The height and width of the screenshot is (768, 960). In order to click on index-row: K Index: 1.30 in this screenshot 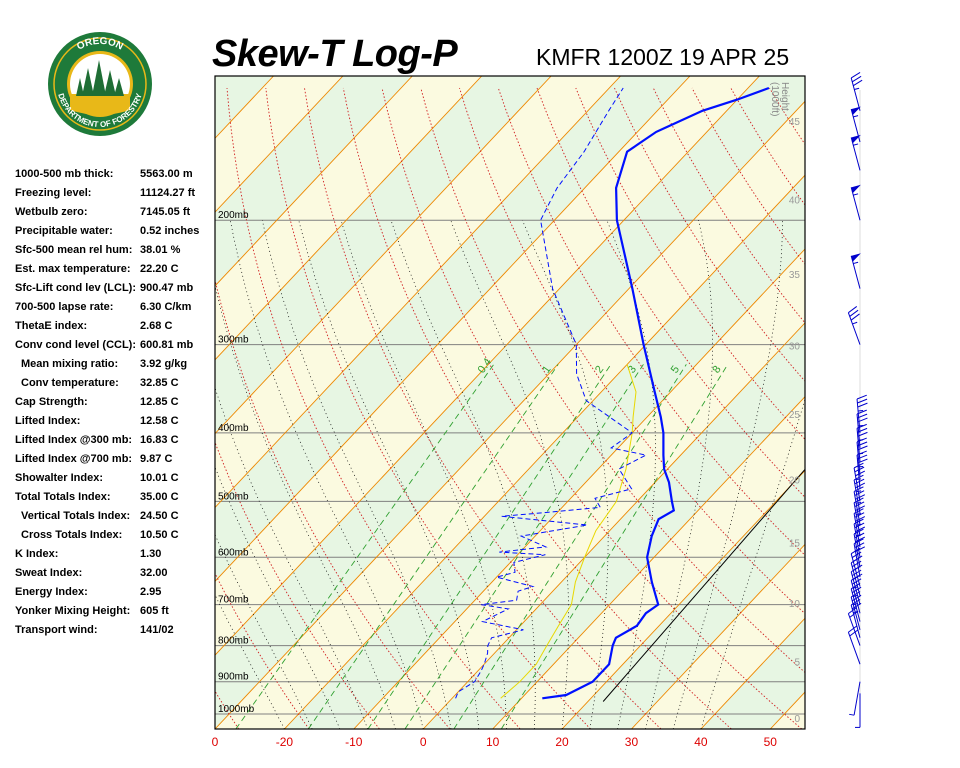, I will do `click(115, 557)`.